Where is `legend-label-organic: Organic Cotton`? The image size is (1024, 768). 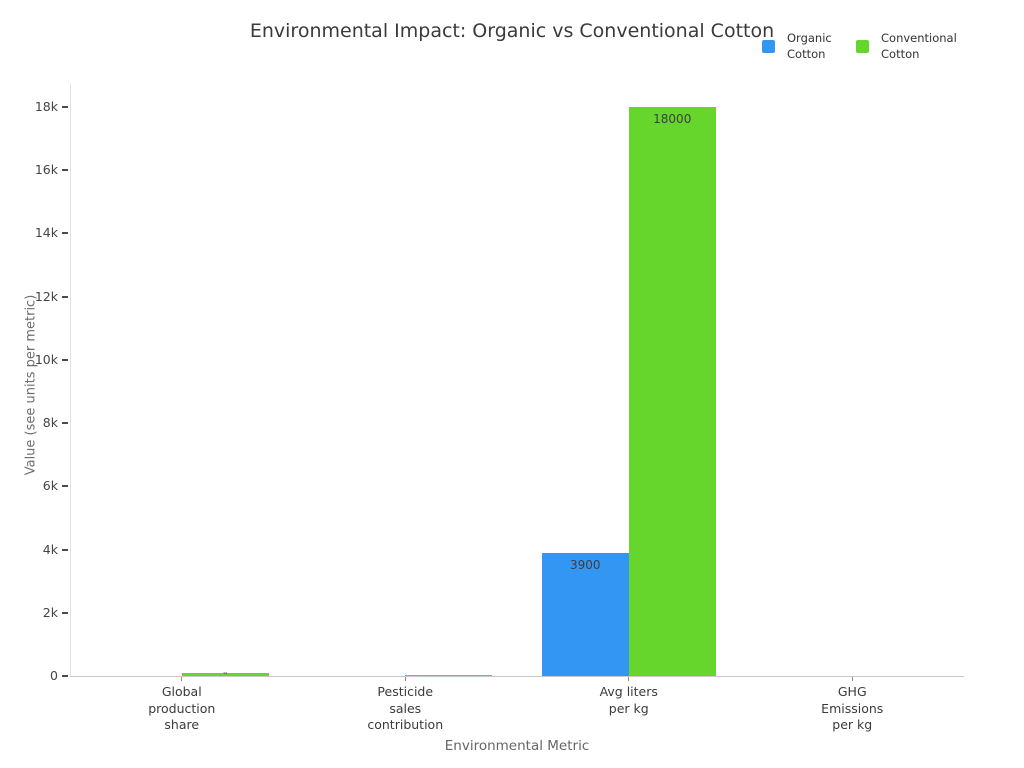 legend-label-organic: Organic Cotton is located at coordinates (809, 46).